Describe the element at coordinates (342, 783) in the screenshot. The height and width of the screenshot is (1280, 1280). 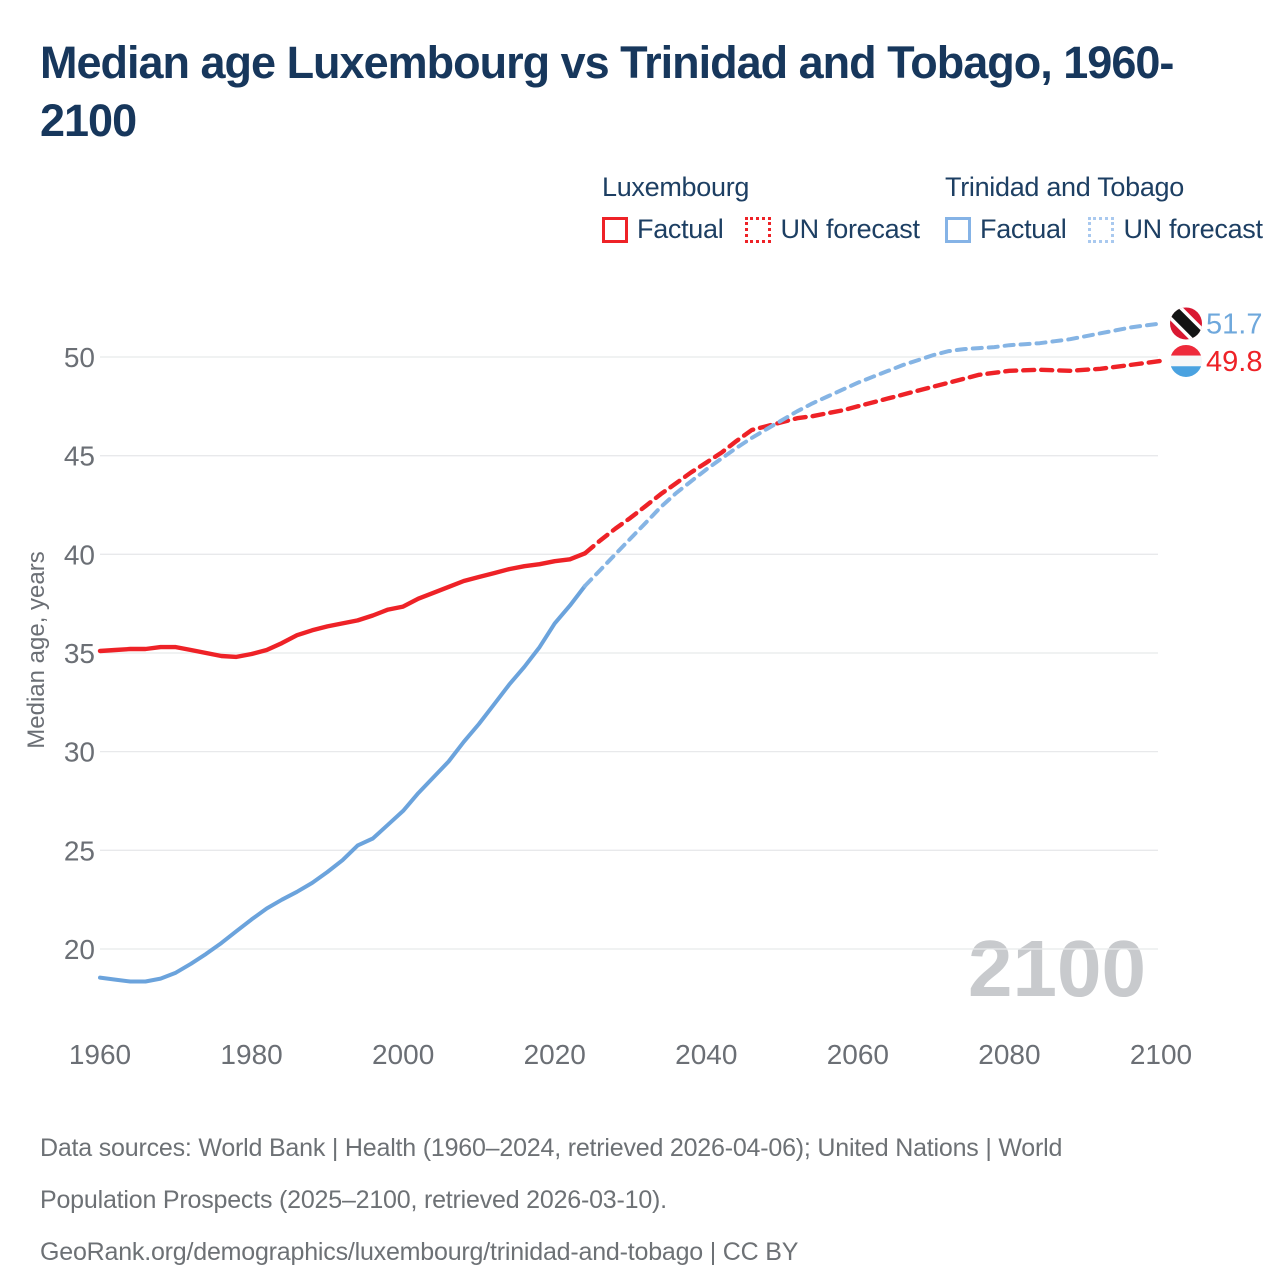
I see `series-line-trinidad-and-tobago-factual` at that location.